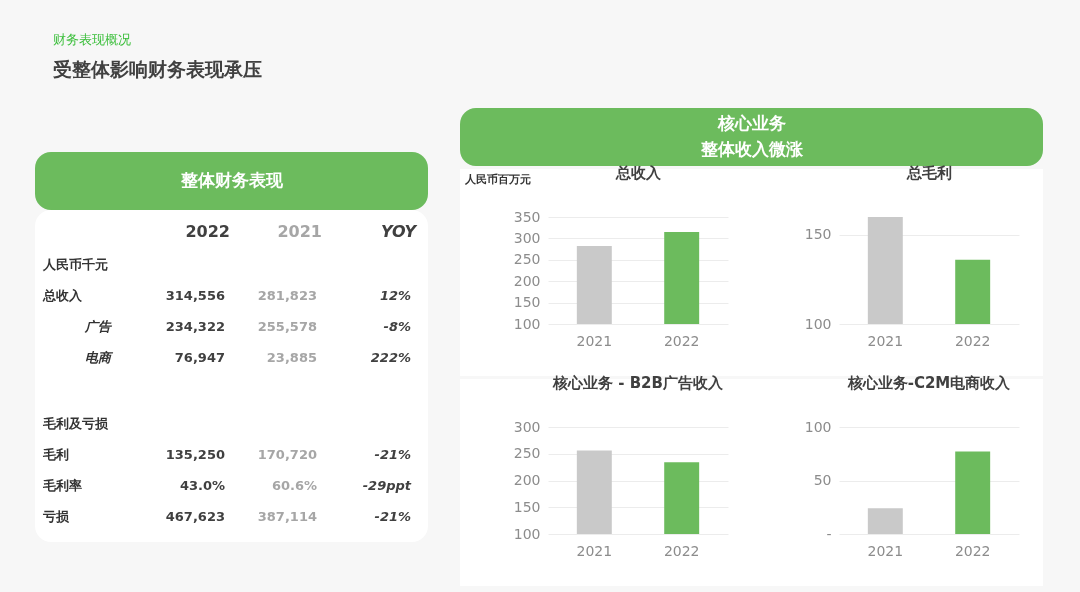 This screenshot has width=1080, height=592. What do you see at coordinates (287, 454) in the screenshot?
I see `text: 170,720` at bounding box center [287, 454].